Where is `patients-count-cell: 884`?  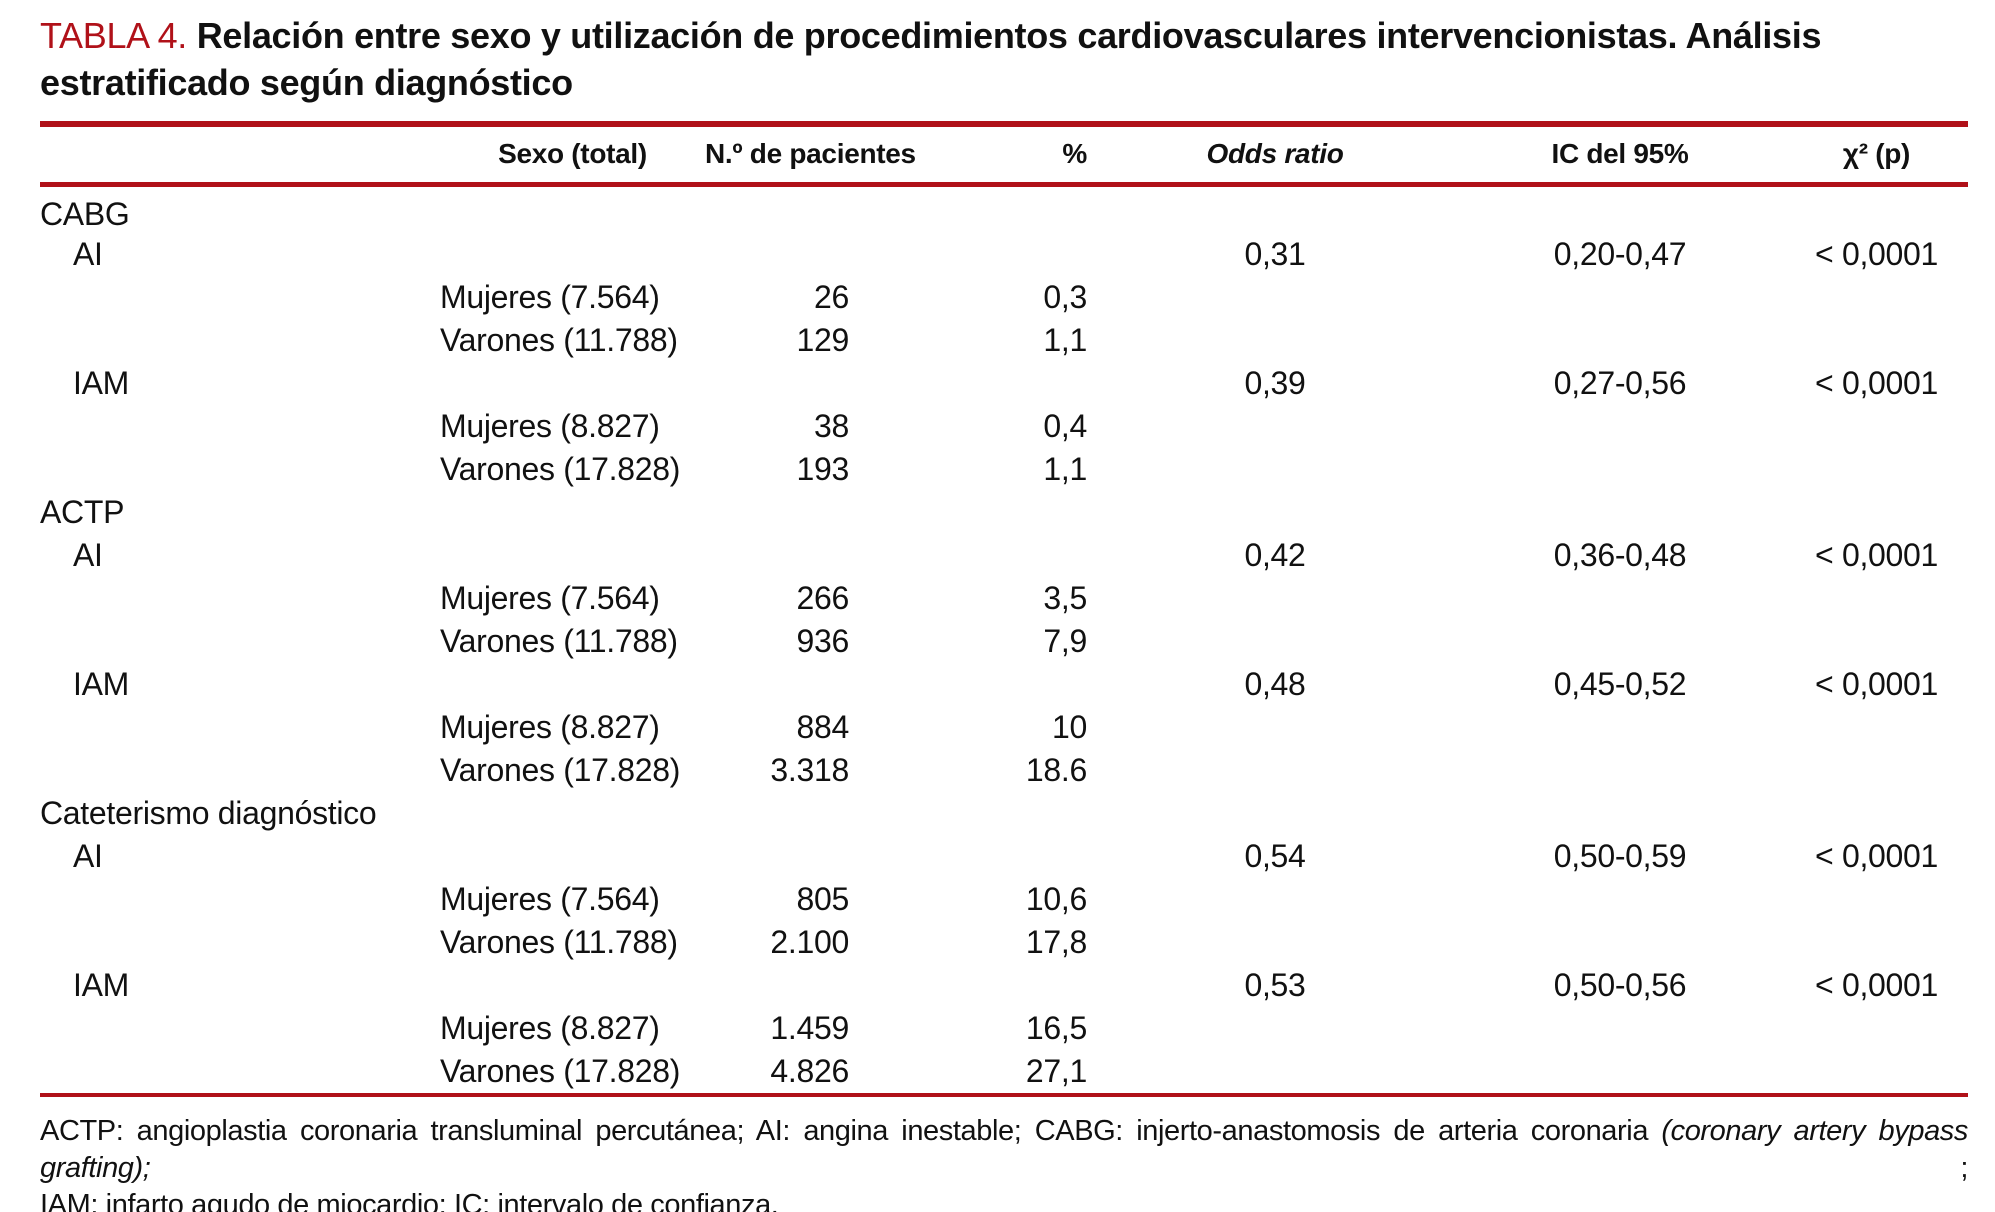
patients-count-cell: 884 is located at coordinates (823, 726).